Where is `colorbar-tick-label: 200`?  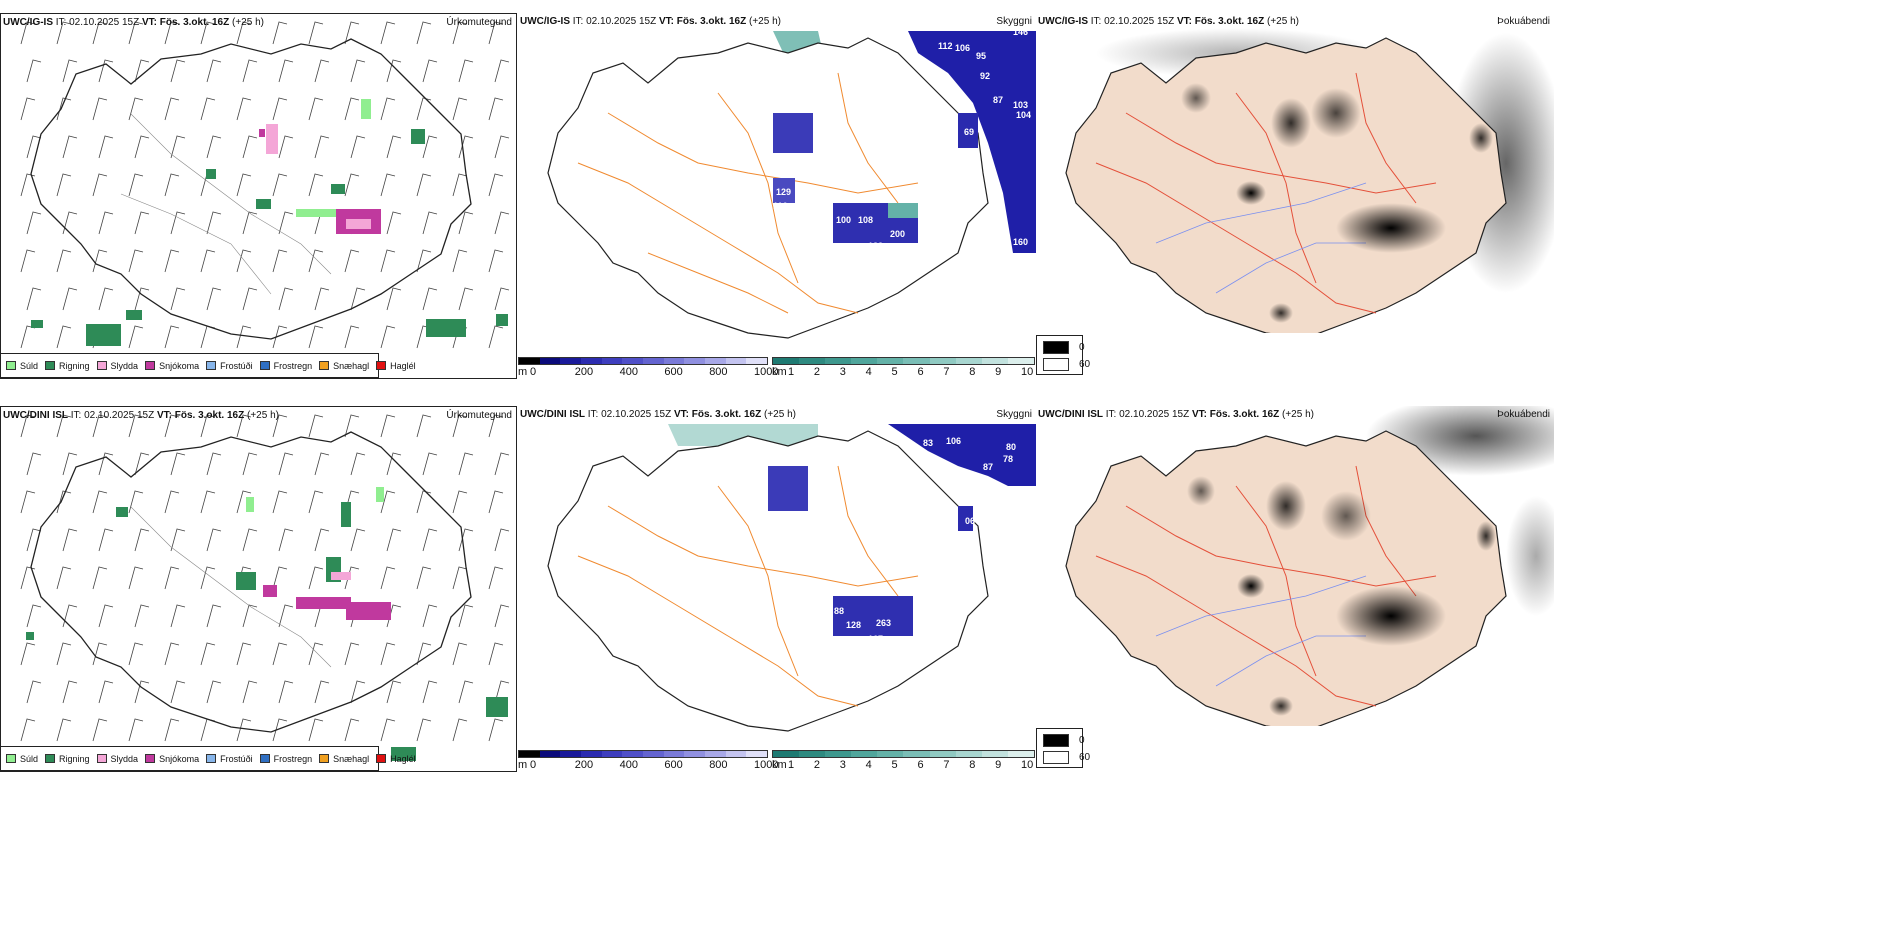 colorbar-tick-label: 200 is located at coordinates (584, 765).